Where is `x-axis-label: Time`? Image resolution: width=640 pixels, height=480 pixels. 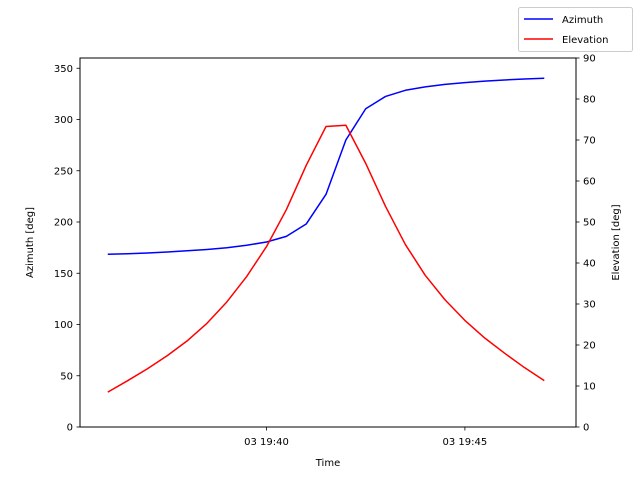 x-axis-label: Time is located at coordinates (327, 463).